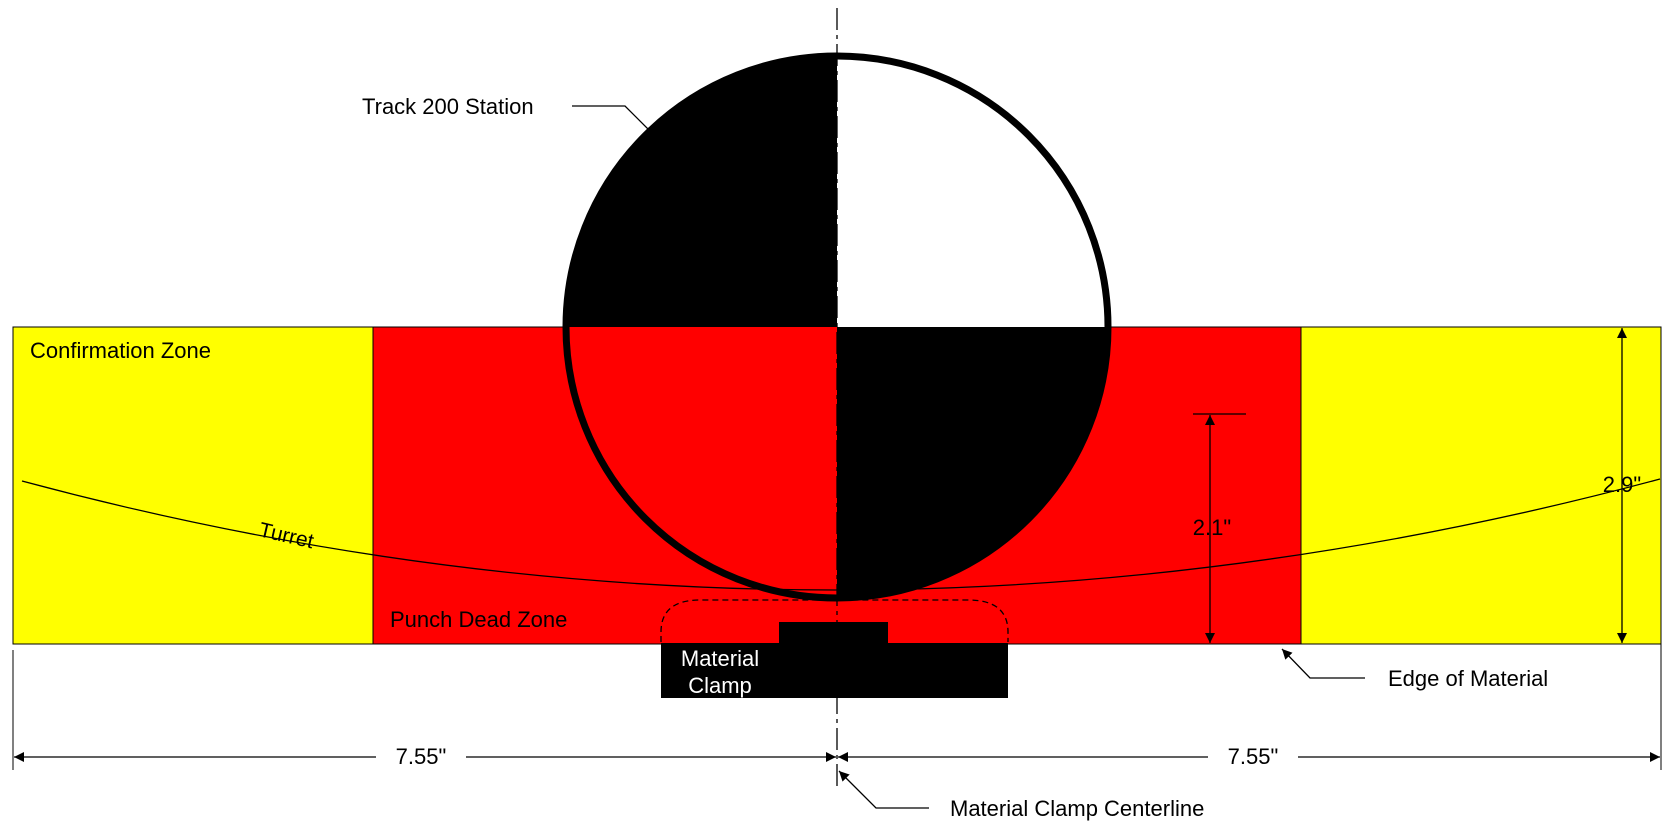 The height and width of the screenshot is (822, 1662). I want to click on total-height-dimension: 2.9", so click(1622, 484).